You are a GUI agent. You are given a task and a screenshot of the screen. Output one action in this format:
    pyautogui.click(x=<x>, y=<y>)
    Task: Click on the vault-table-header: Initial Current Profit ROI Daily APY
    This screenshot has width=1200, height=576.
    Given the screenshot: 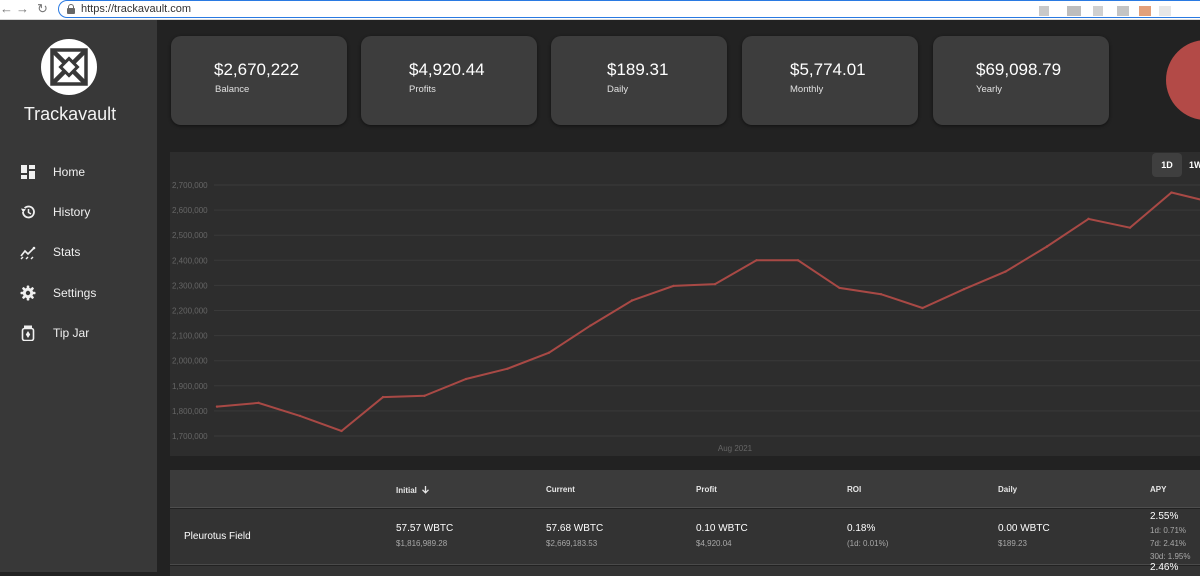 What is the action you would take?
    pyautogui.click(x=685, y=489)
    